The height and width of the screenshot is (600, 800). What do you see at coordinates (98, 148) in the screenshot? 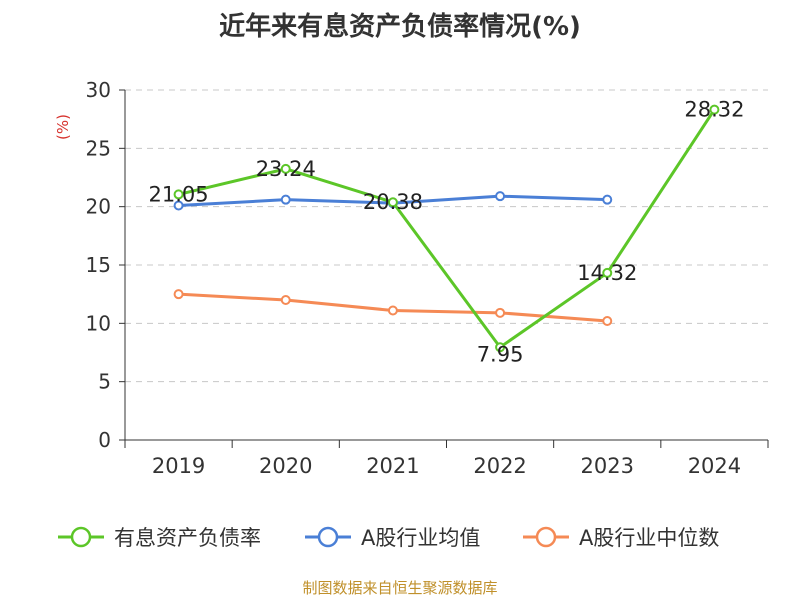
I see `y-tick-label: 25` at bounding box center [98, 148].